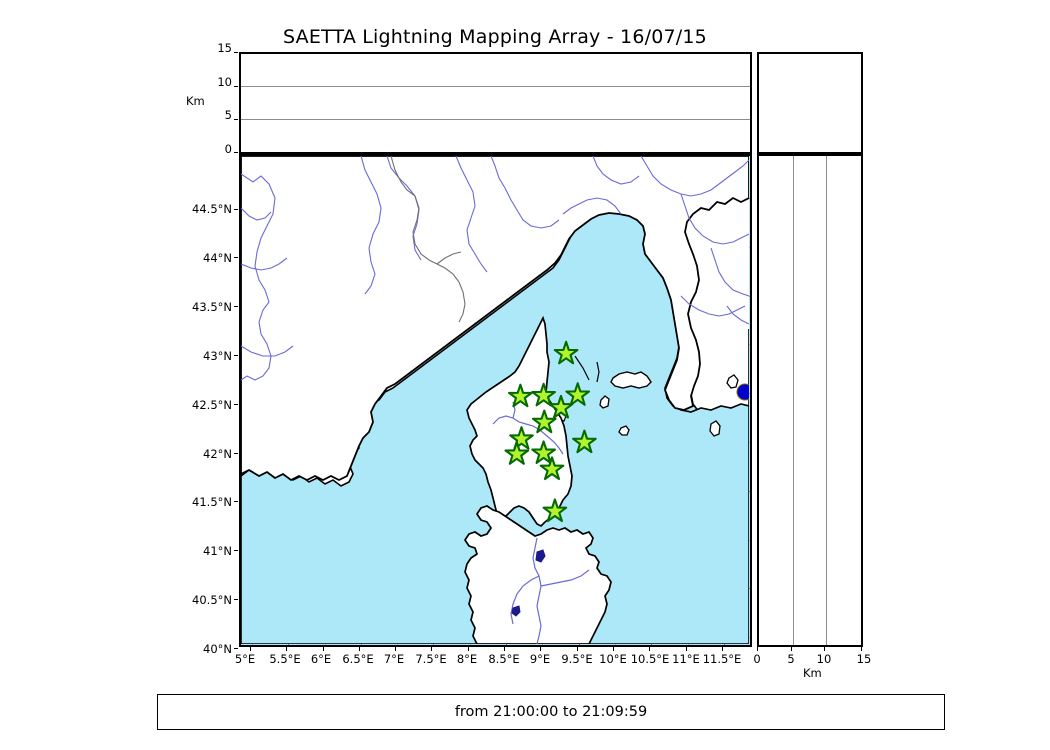 This screenshot has height=750, width=1050. Describe the element at coordinates (228, 115) in the screenshot. I see `top-panel-ytick-5: 5` at that location.